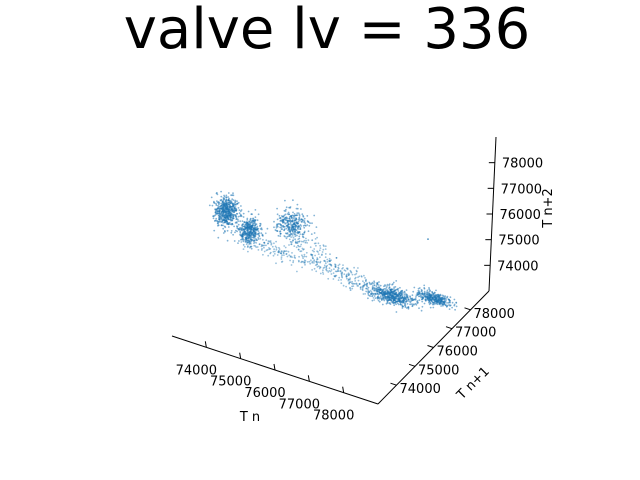  What do you see at coordinates (473, 383) in the screenshot?
I see `y-axis-label: T n+1` at bounding box center [473, 383].